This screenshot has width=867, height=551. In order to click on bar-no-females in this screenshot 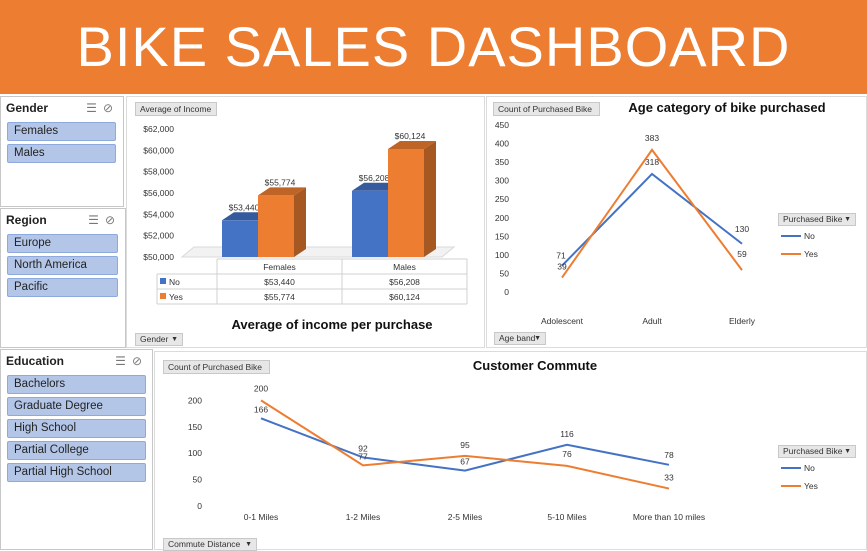, I will do `click(240, 238)`.